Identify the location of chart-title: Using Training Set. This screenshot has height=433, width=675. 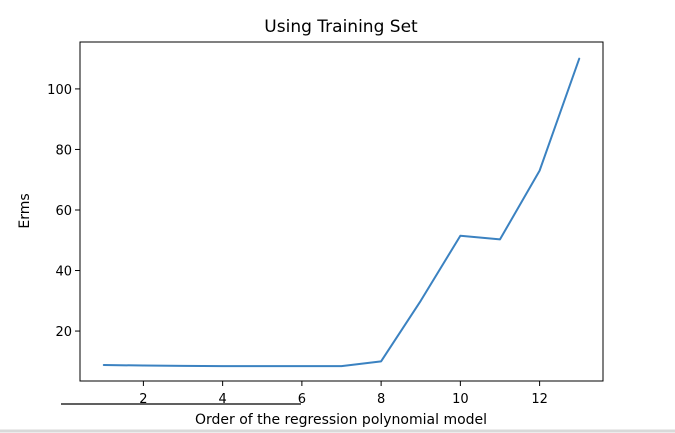
(341, 27).